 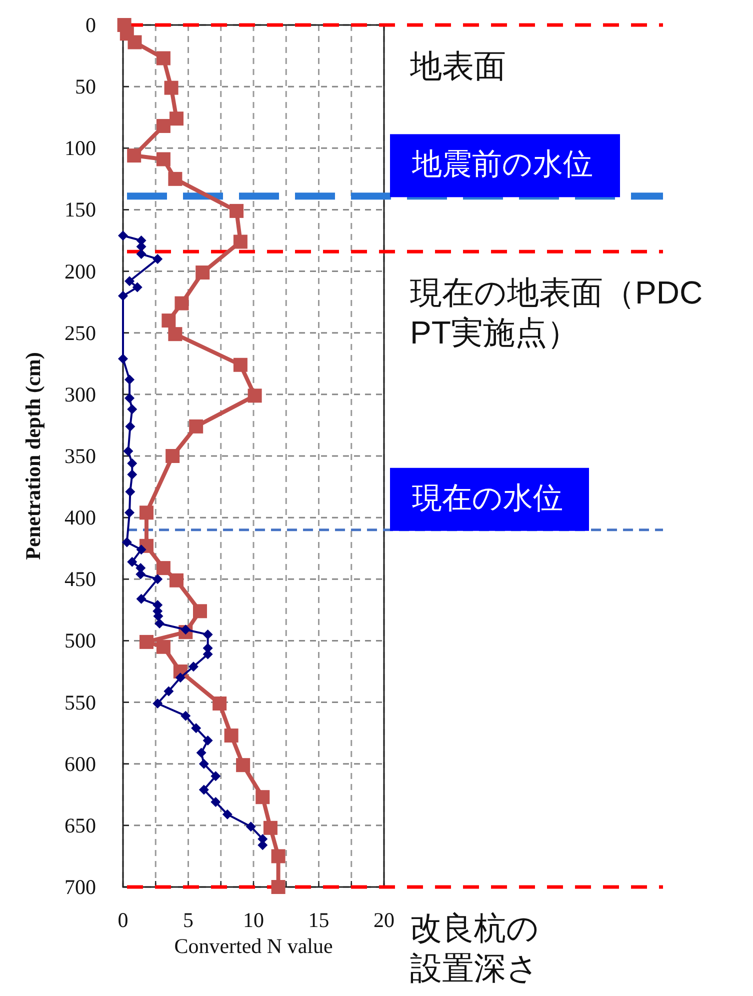 I want to click on ref-line-label: 現在の地表面（PDCPT実施点）, so click(x=556, y=312).